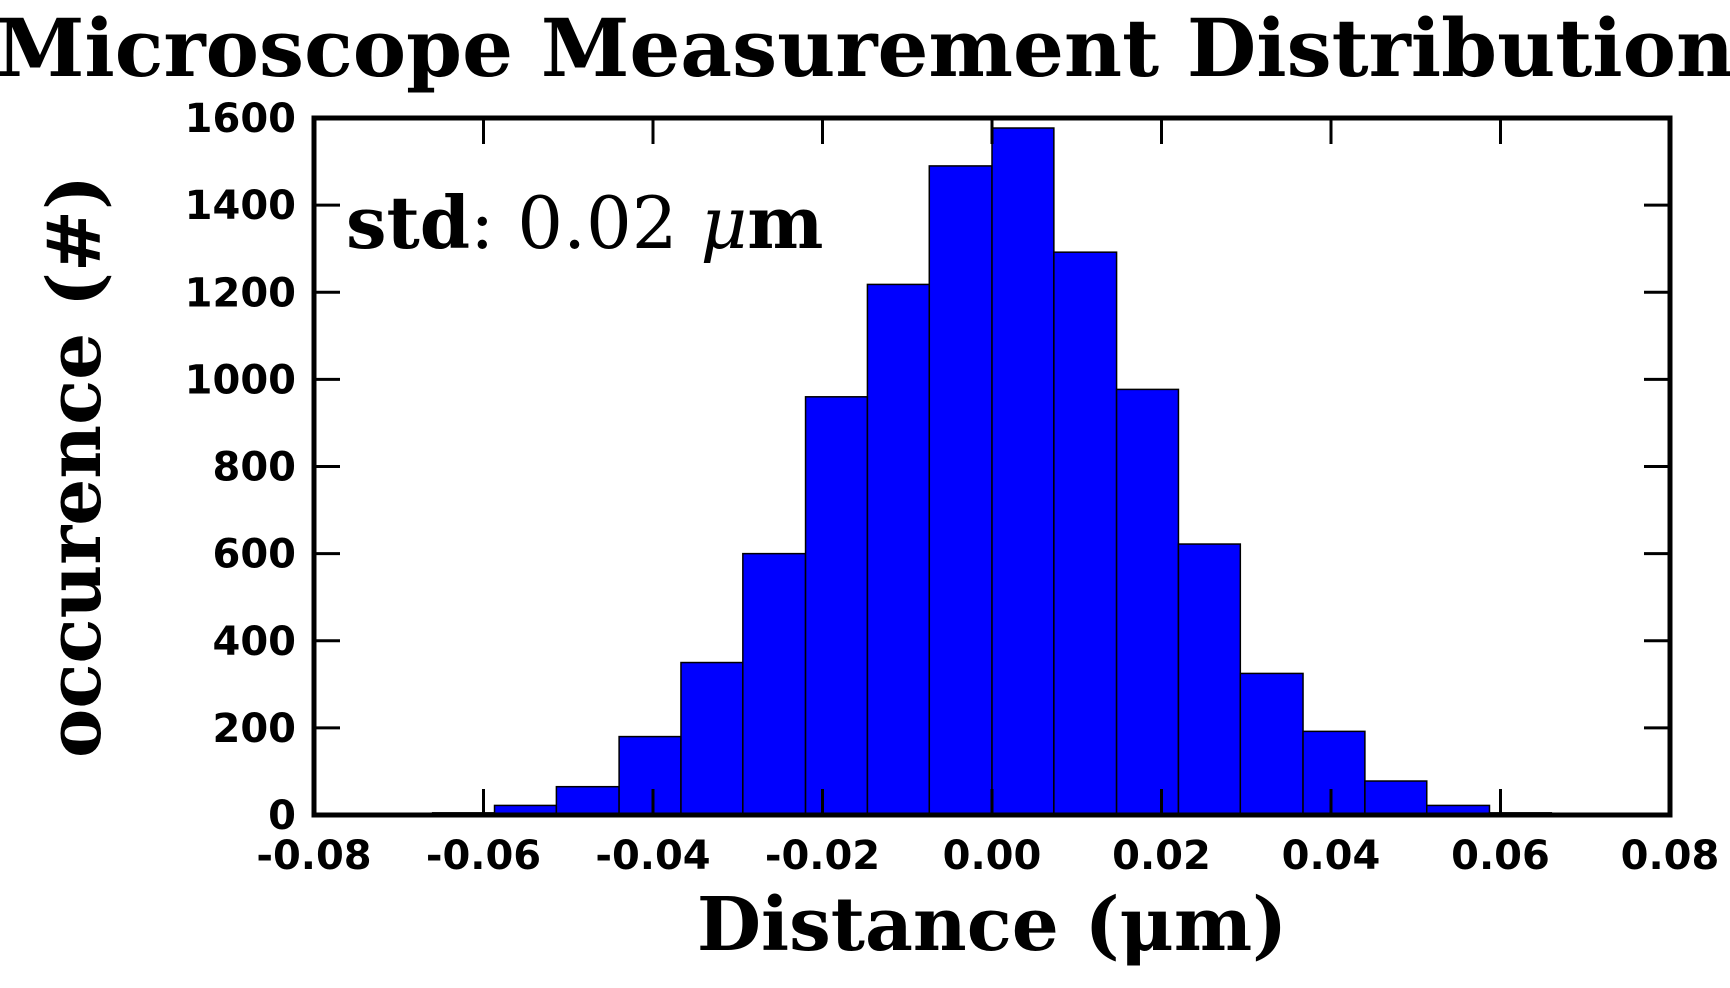 Image resolution: width=1730 pixels, height=988 pixels. What do you see at coordinates (75, 466) in the screenshot?
I see `y-axis-label: occurence (#)` at bounding box center [75, 466].